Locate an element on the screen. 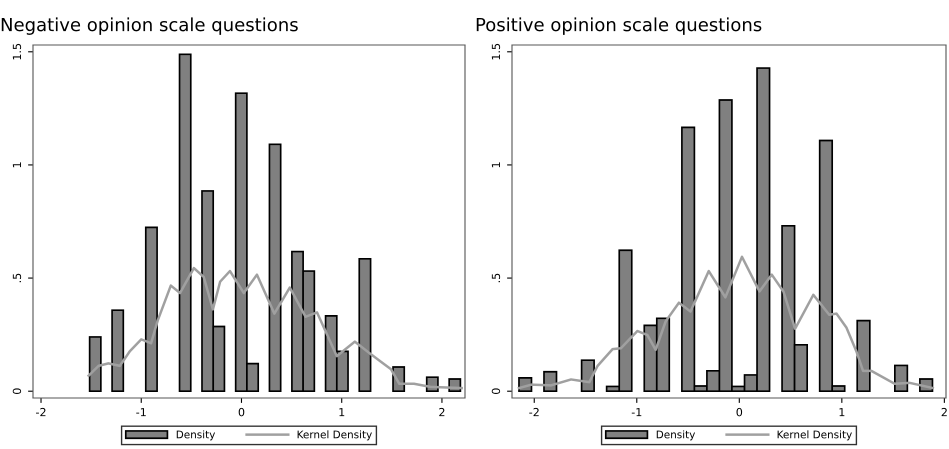 The height and width of the screenshot is (449, 949). chart-title: Positive opinion scale questions is located at coordinates (619, 26).